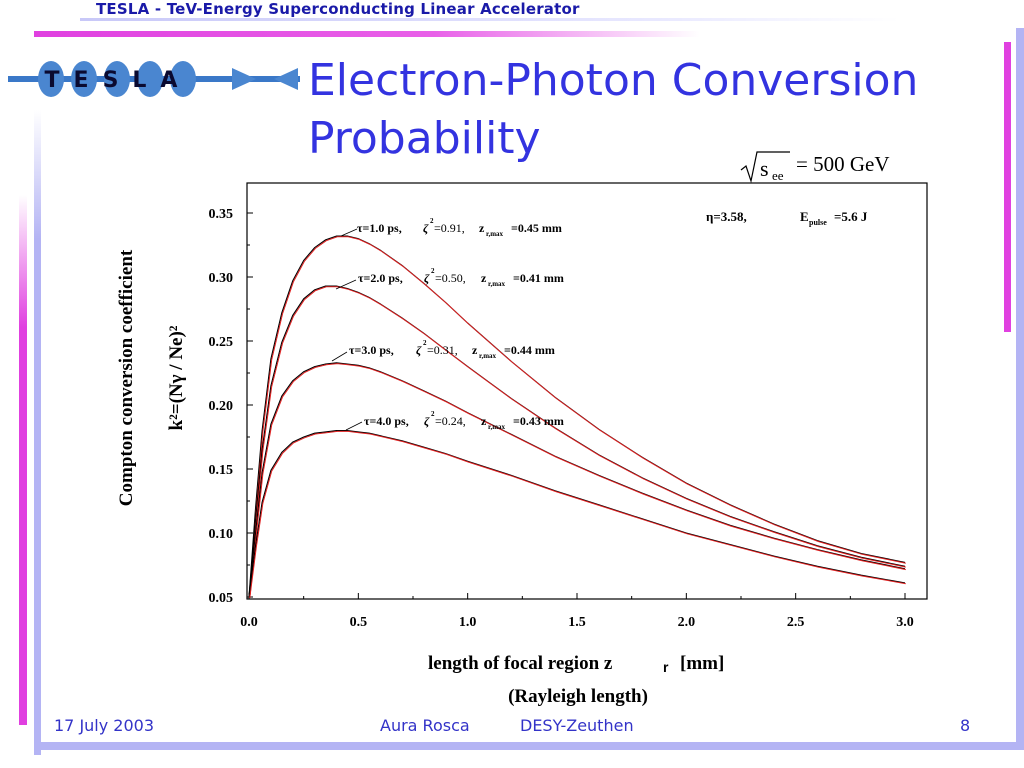  Describe the element at coordinates (221, 470) in the screenshot. I see `y-tick-label-2: 0.15` at that location.